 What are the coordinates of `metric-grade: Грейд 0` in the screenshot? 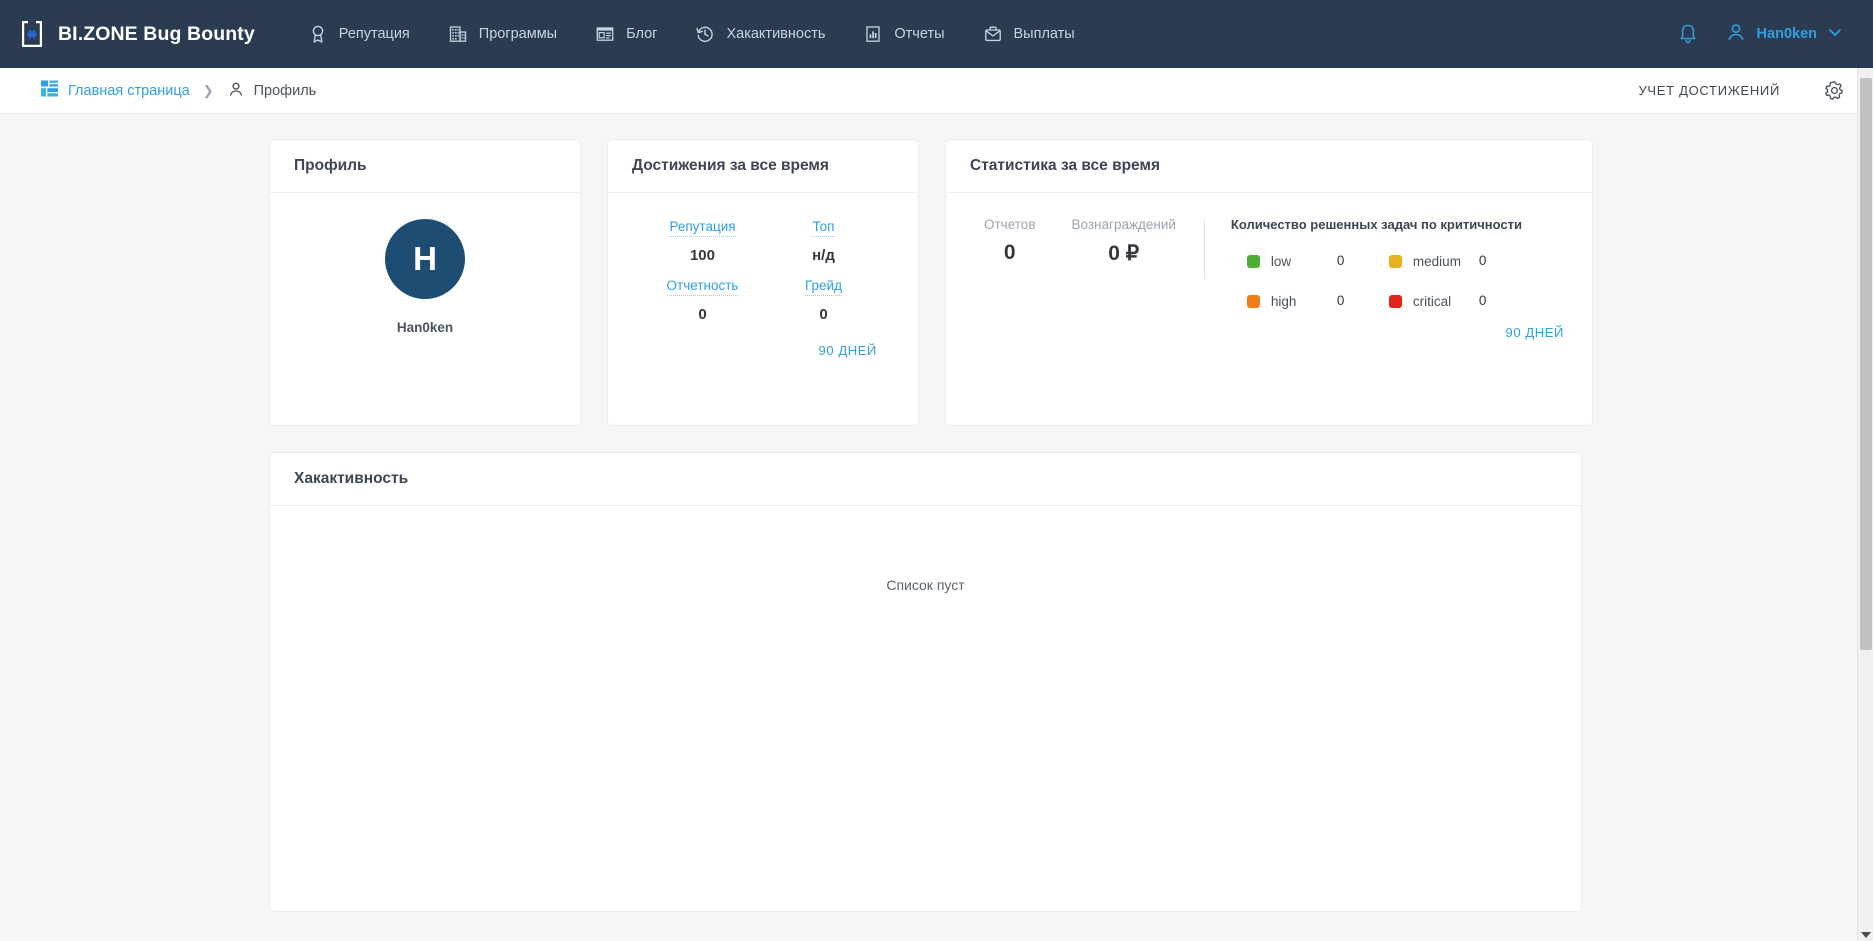 It's located at (823, 300).